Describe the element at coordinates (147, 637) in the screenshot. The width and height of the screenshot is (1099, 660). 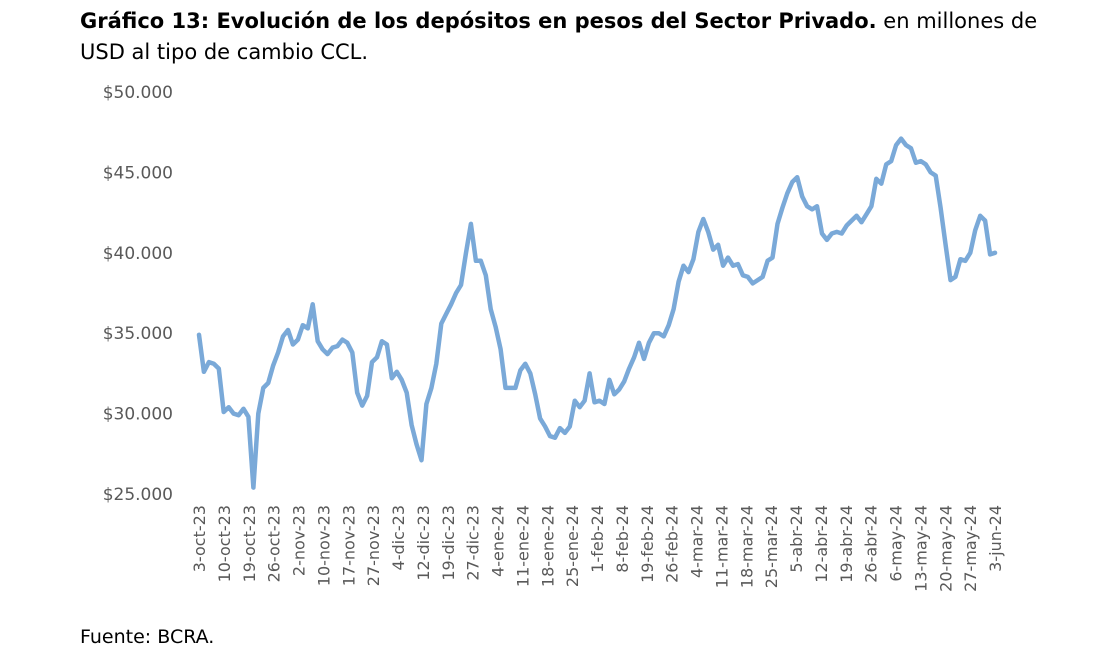
I see `source-note: Fuente: BCRA.` at that location.